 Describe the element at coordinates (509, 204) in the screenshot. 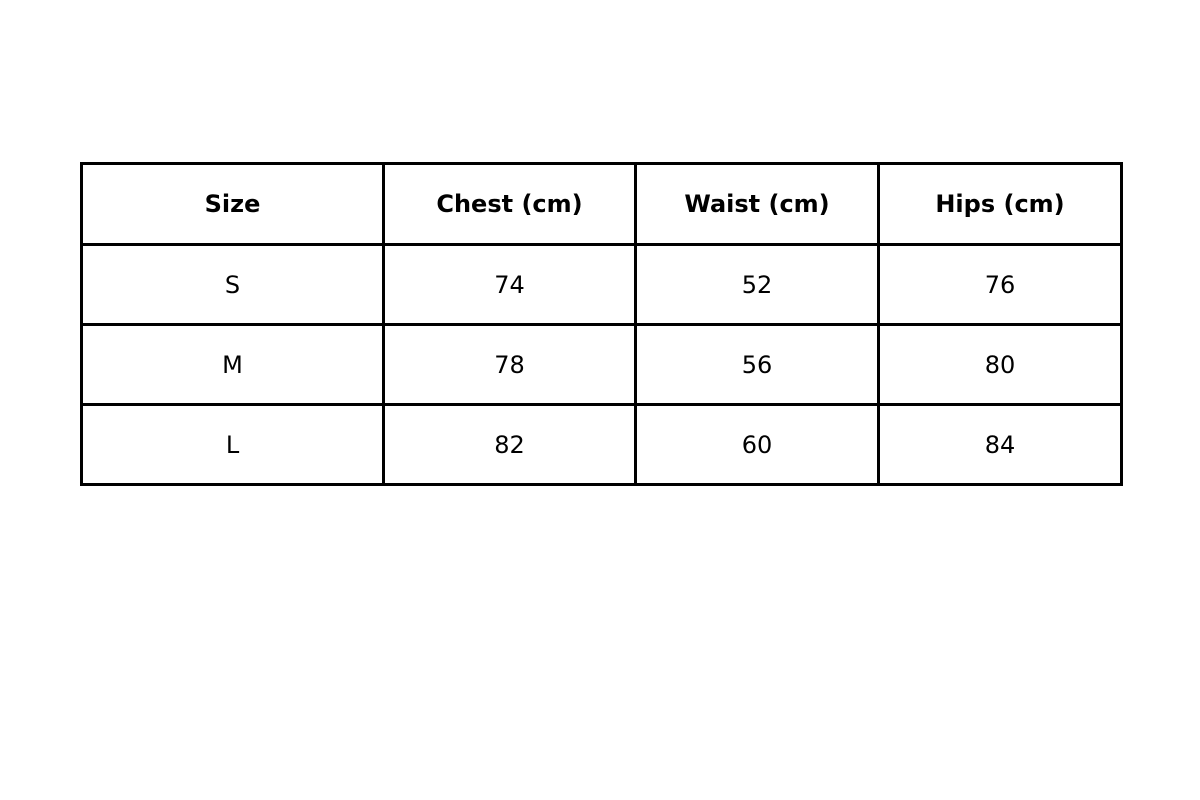

I see `header-chest: Chest (cm)` at that location.